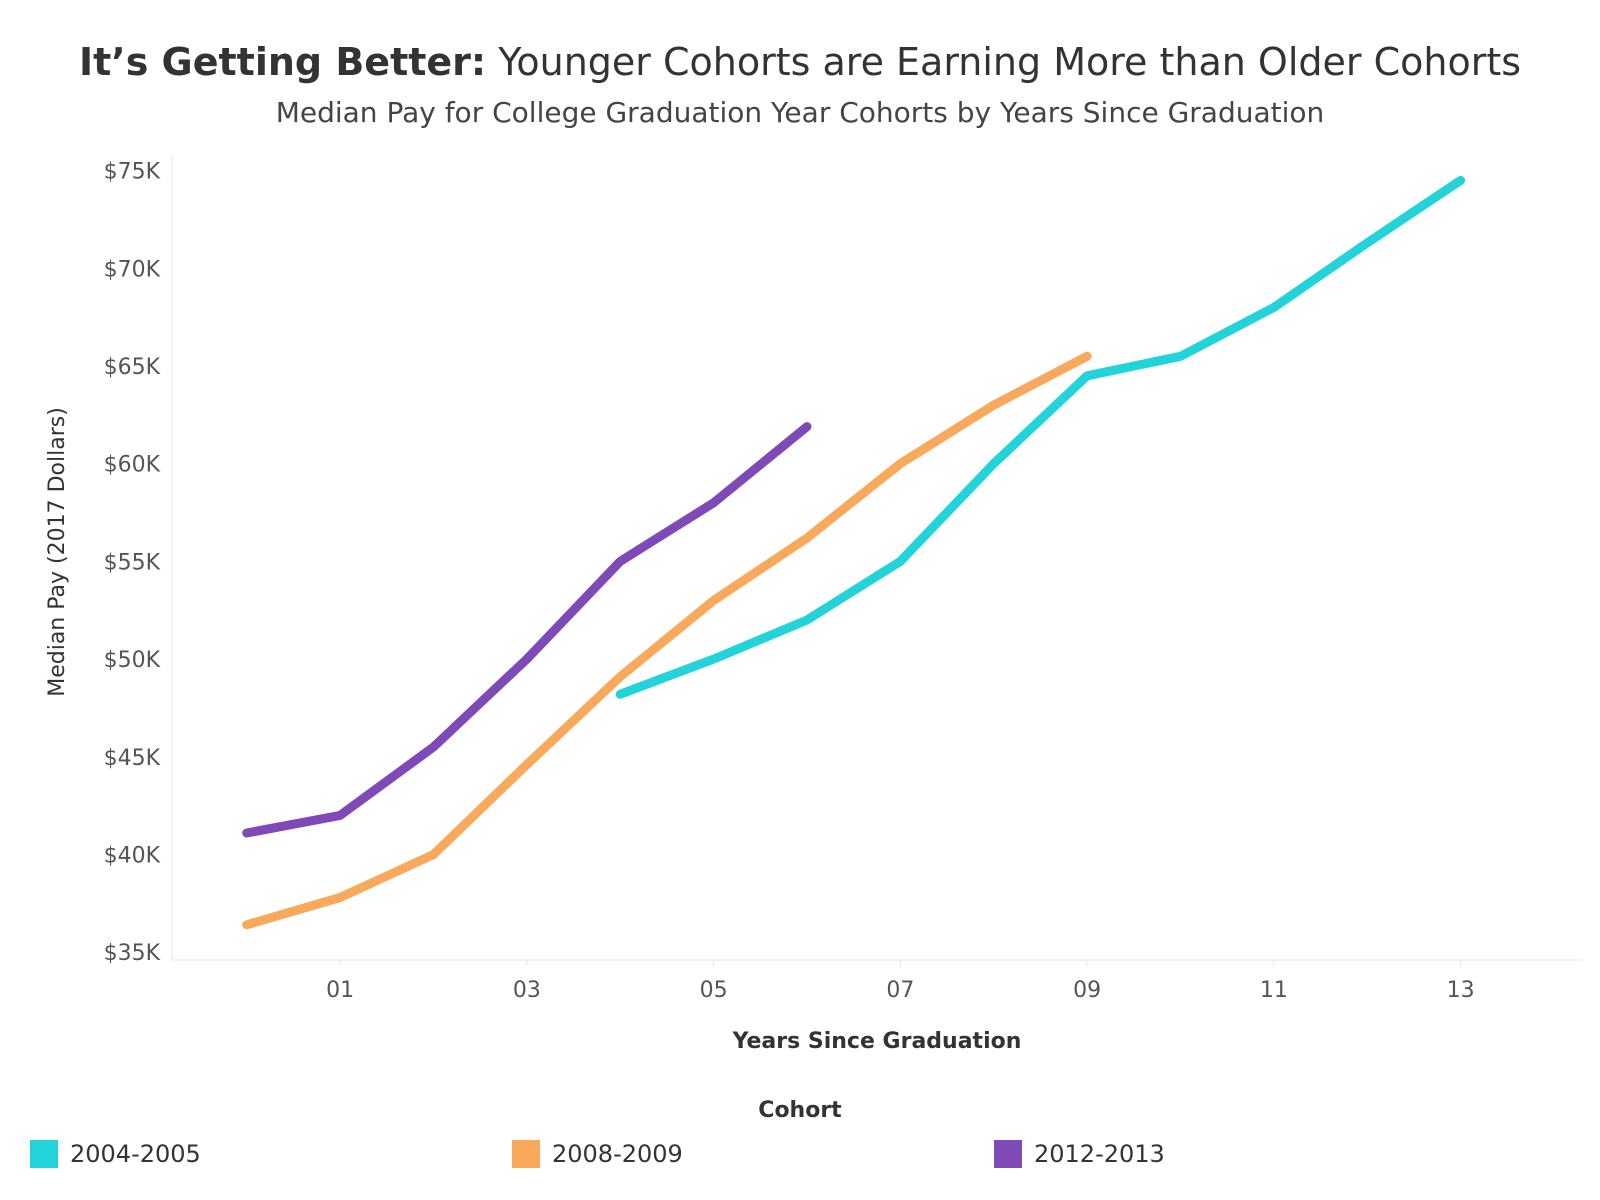 The image size is (1600, 1200). What do you see at coordinates (1087, 990) in the screenshot?
I see `x-tick-label: 09` at bounding box center [1087, 990].